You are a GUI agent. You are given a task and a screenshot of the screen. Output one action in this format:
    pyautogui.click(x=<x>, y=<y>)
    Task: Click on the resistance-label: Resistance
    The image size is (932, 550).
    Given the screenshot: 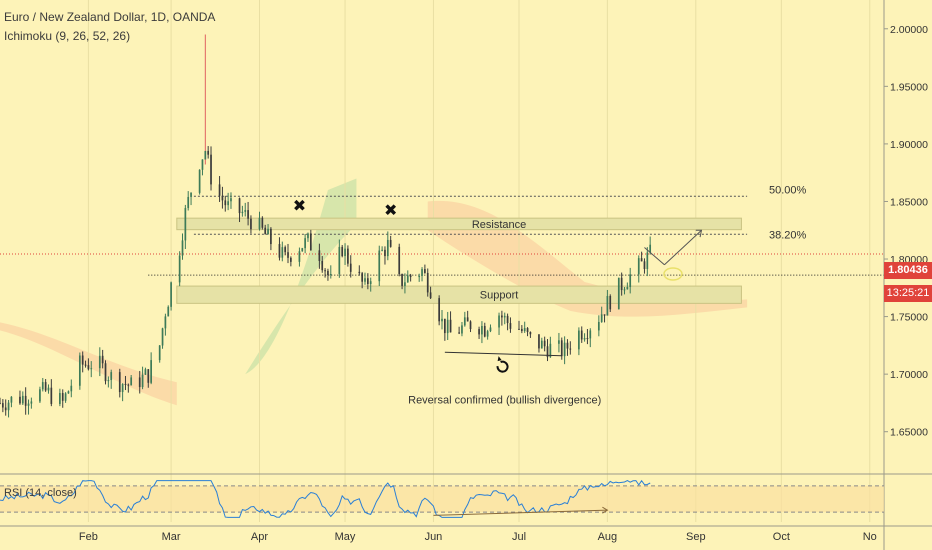 What is the action you would take?
    pyautogui.click(x=499, y=225)
    